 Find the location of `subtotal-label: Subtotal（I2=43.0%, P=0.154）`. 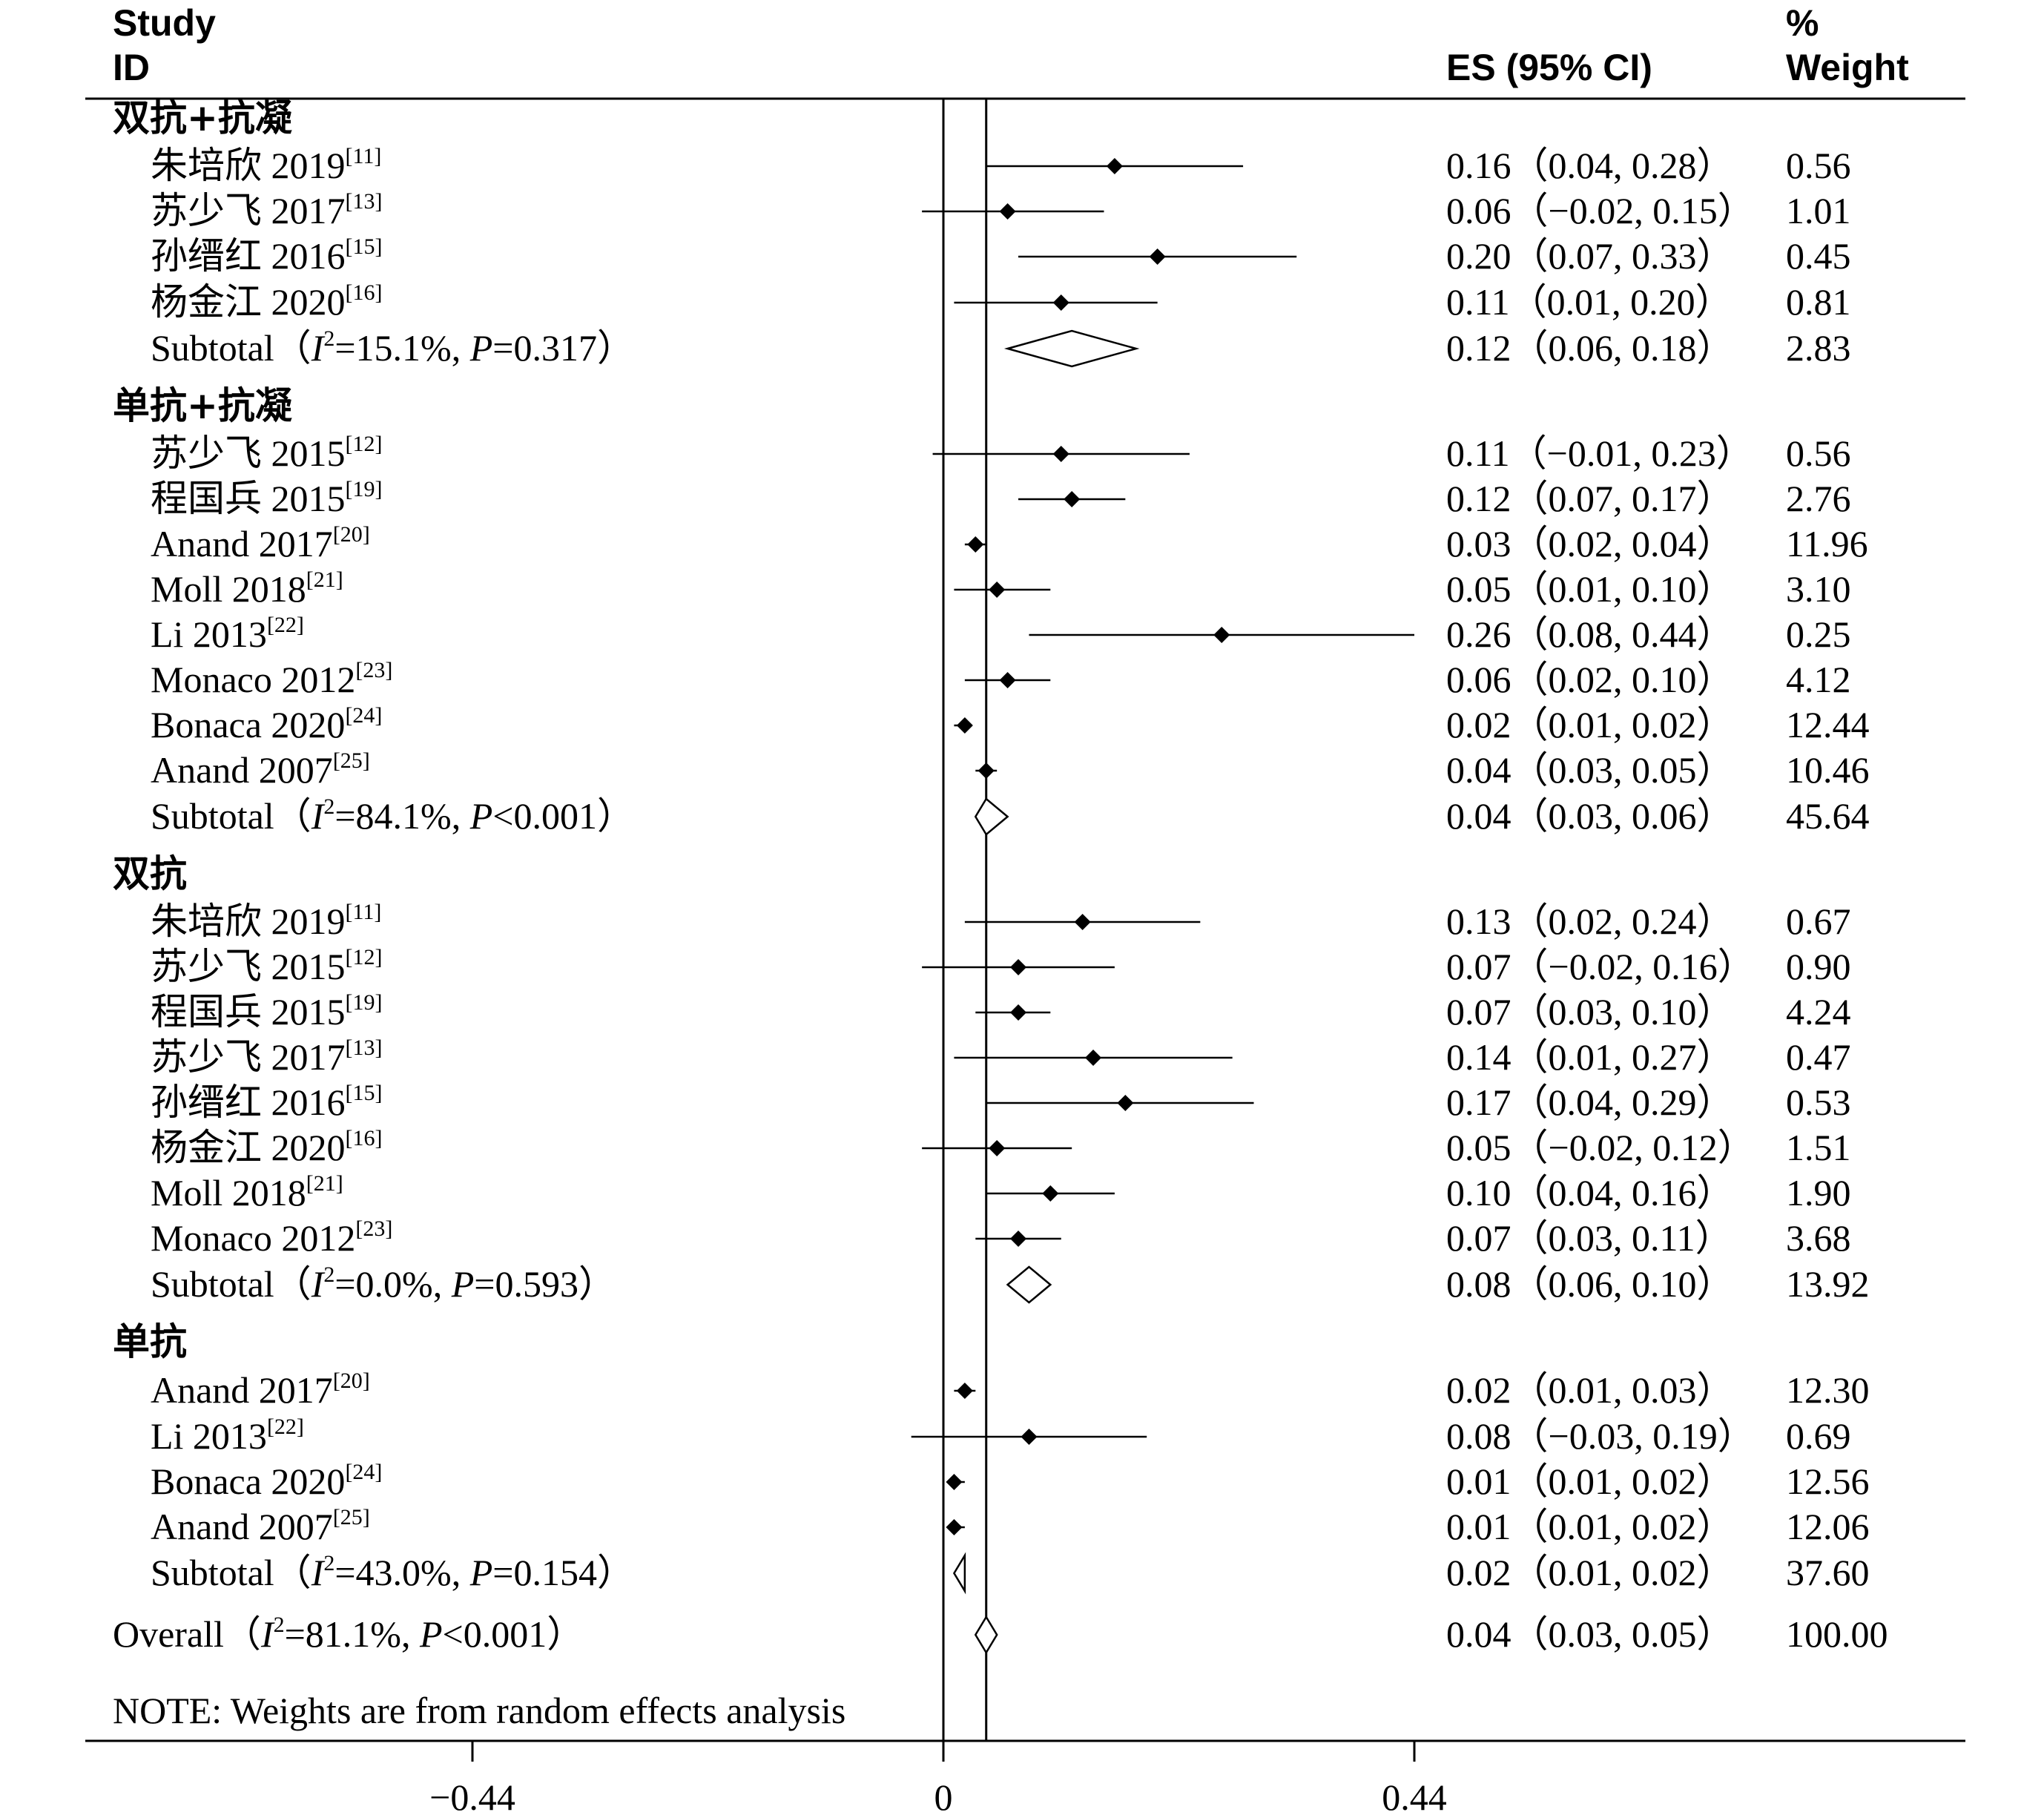

subtotal-label: Subtotal（I2=43.0%, P=0.154） is located at coordinates (393, 1572).